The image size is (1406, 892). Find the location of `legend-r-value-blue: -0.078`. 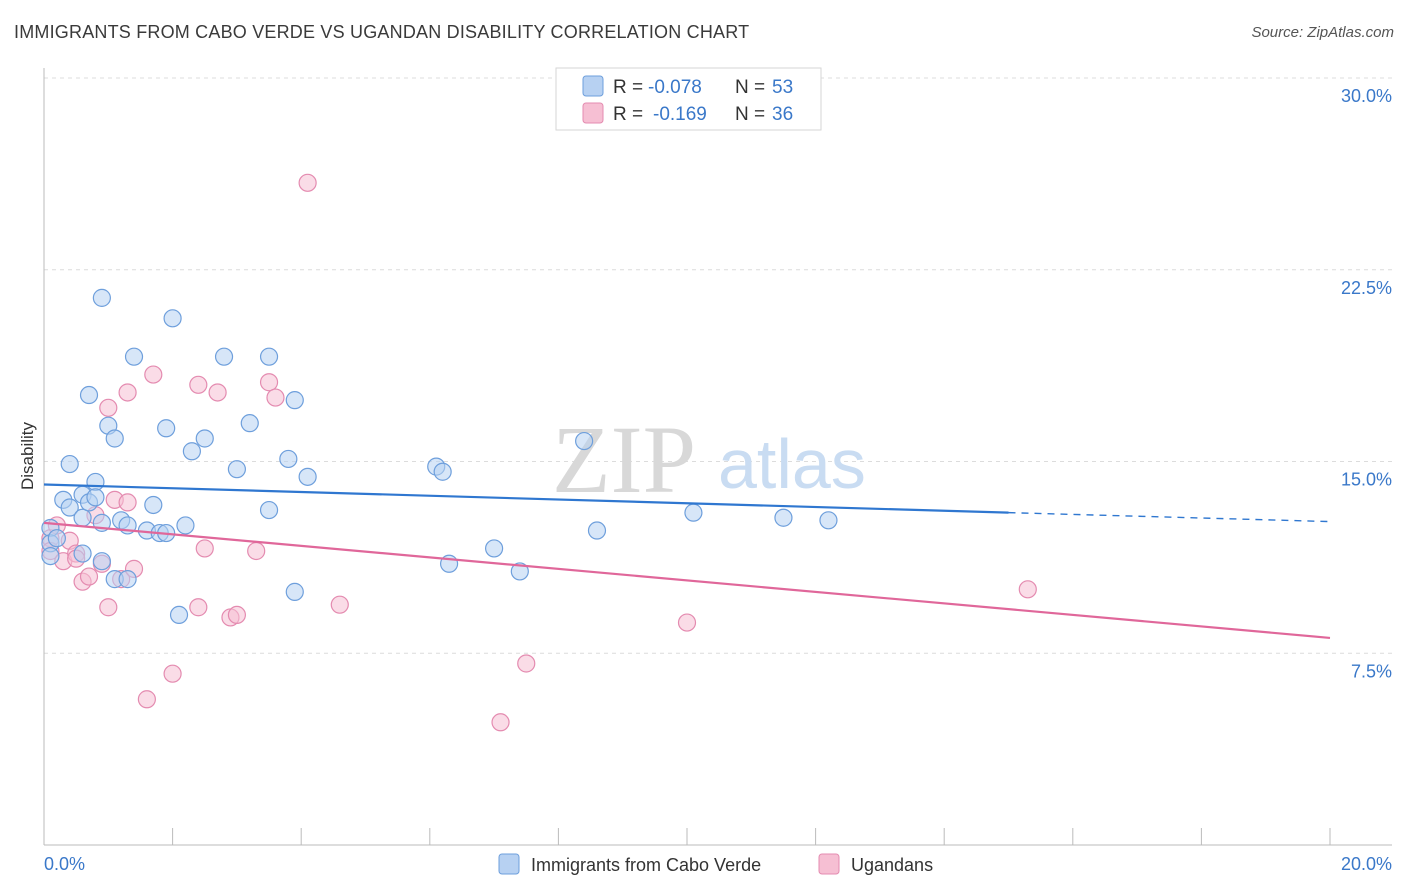

legend-r-value-blue: -0.078 is located at coordinates (675, 87).